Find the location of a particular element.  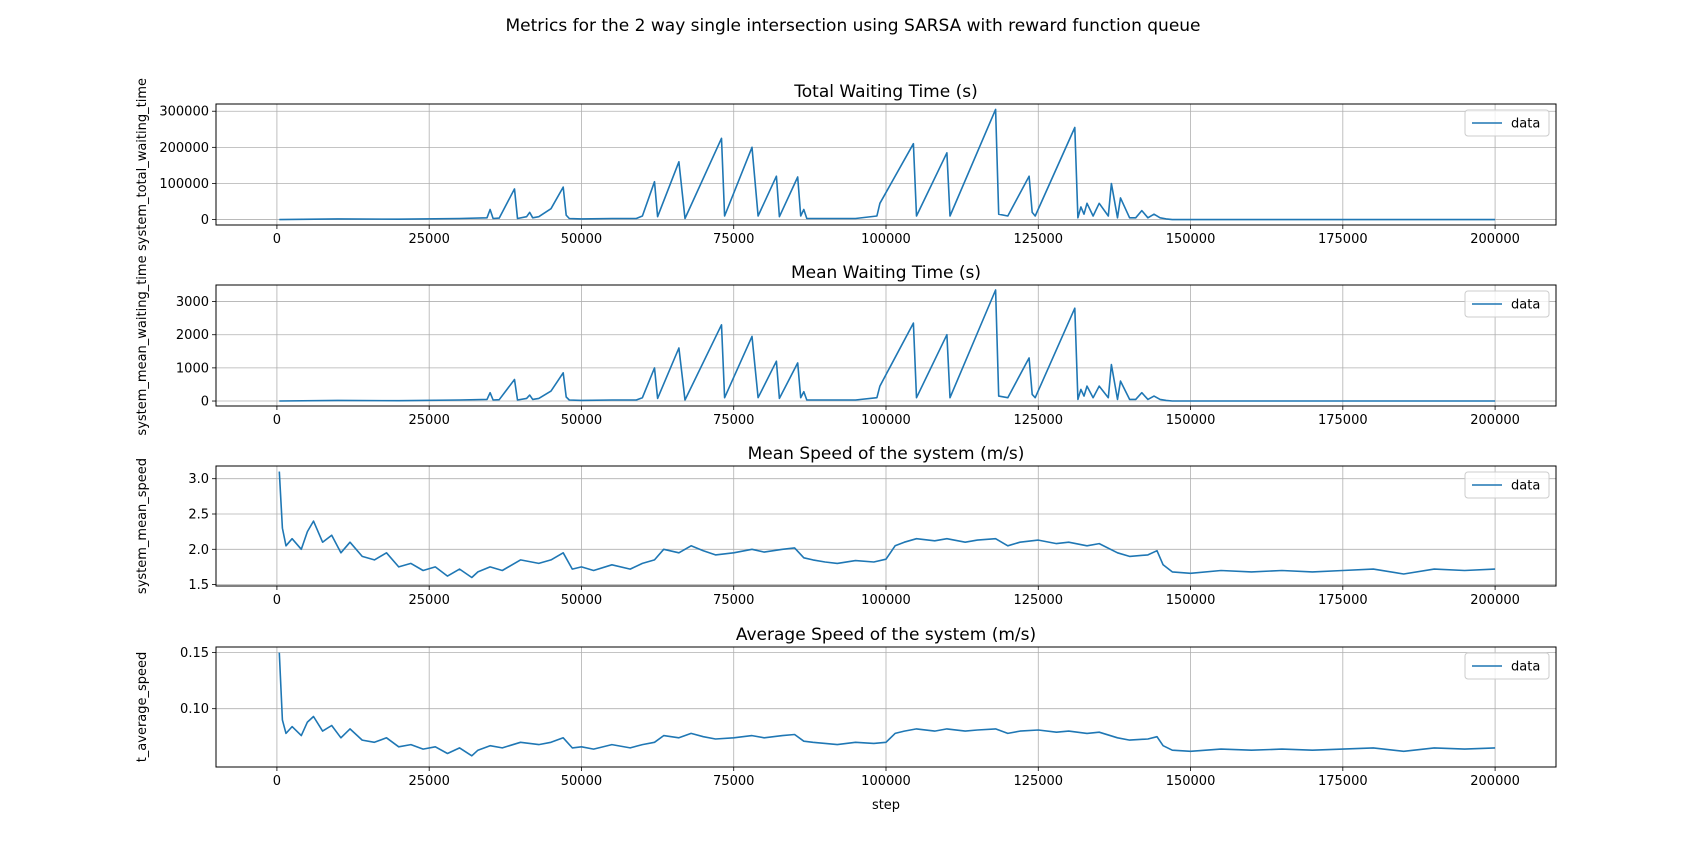

y-tick-label: 300000 is located at coordinates (184, 112).